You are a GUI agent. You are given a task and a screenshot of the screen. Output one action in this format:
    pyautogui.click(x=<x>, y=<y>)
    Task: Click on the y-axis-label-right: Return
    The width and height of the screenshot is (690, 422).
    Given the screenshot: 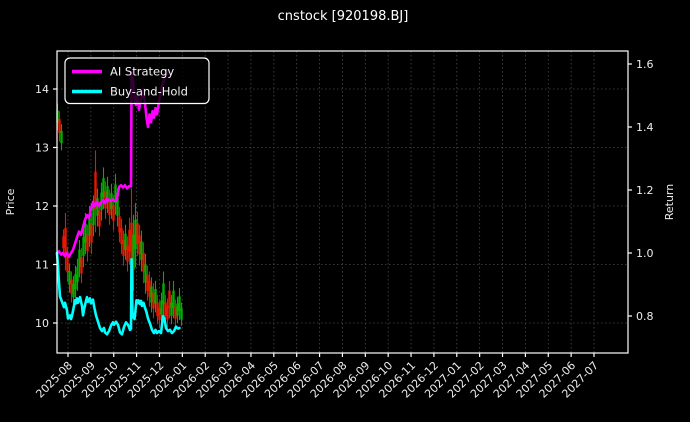 What is the action you would take?
    pyautogui.click(x=669, y=202)
    